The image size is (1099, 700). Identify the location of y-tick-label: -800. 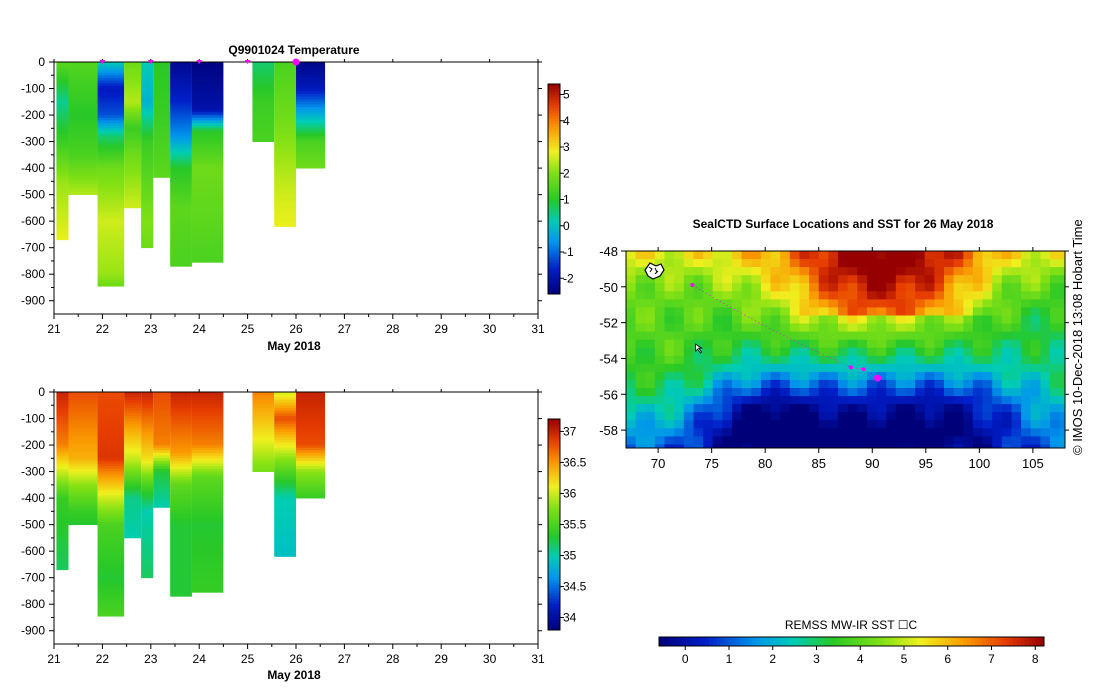
(33, 604).